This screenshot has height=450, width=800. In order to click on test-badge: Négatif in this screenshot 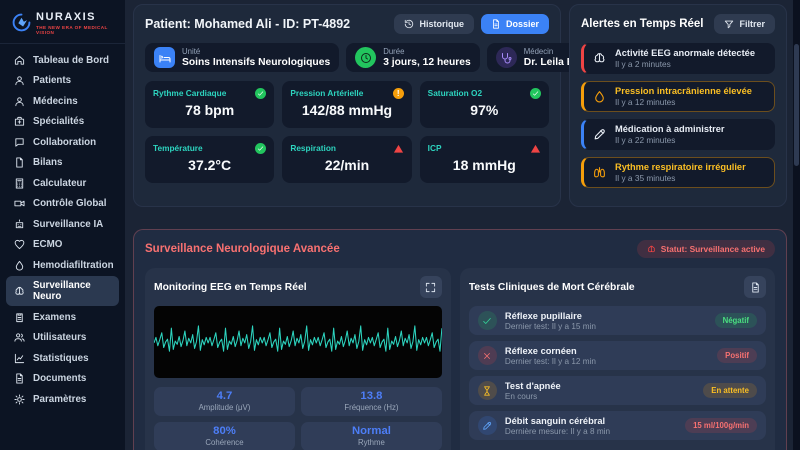, I will do `click(735, 320)`.